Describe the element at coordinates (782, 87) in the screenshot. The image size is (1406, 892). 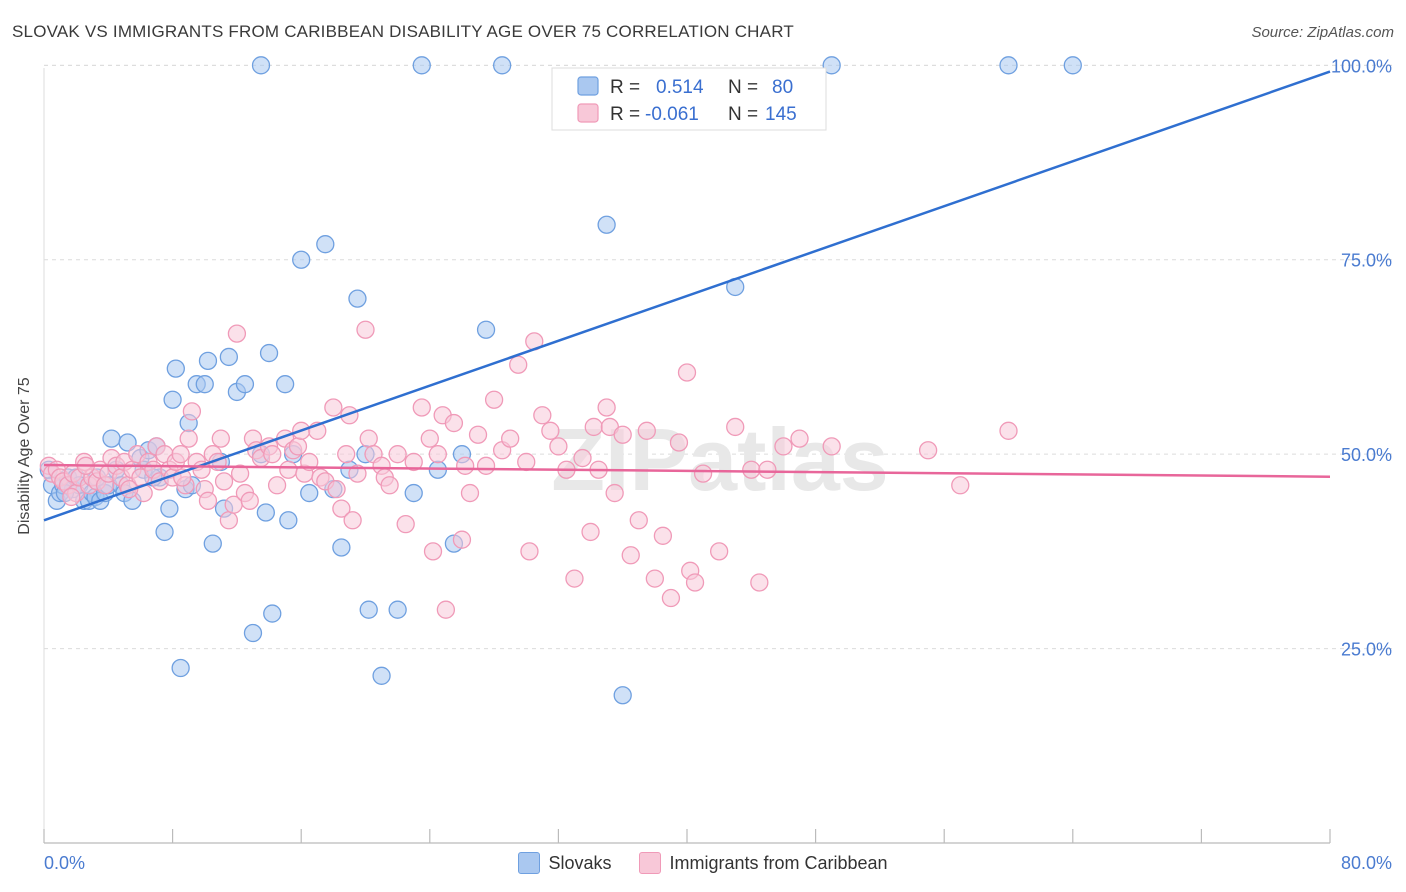
I see `legend-n-value-1: 80` at that location.